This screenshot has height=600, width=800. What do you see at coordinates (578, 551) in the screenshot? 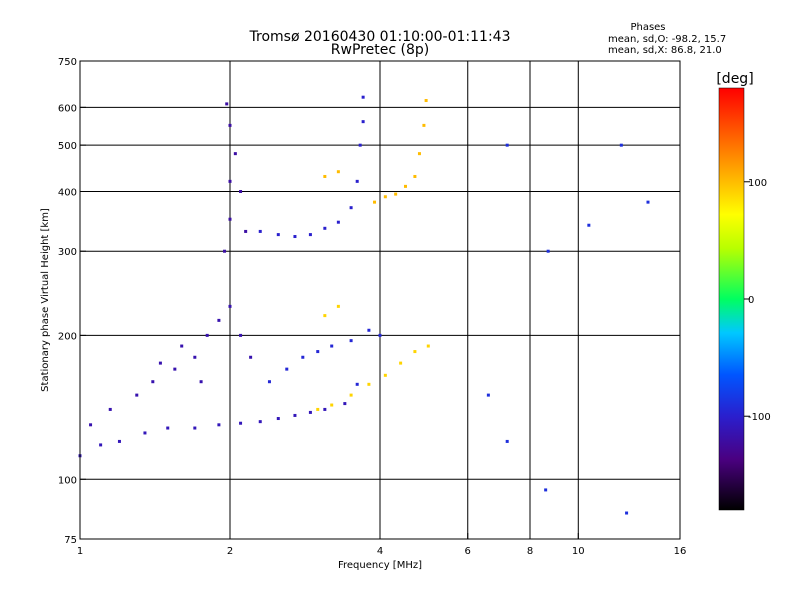
I see `x-tick-label: 10` at bounding box center [578, 551].